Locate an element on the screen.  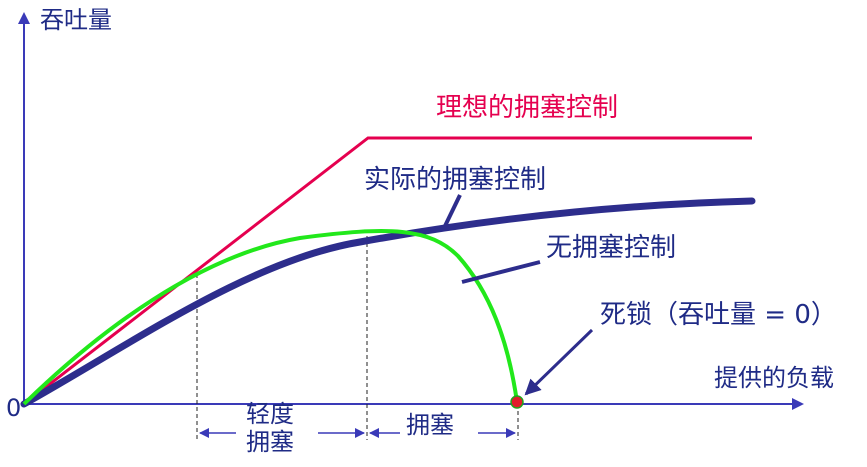
no-control-curve-label: 无拥塞控制 is located at coordinates (611, 248).